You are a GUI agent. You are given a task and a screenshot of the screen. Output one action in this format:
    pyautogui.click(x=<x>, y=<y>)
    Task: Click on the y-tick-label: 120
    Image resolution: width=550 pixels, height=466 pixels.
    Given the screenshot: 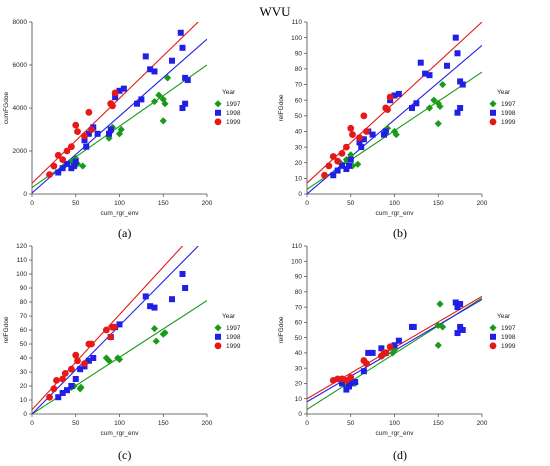 What is the action you would take?
    pyautogui.click(x=21, y=246)
    